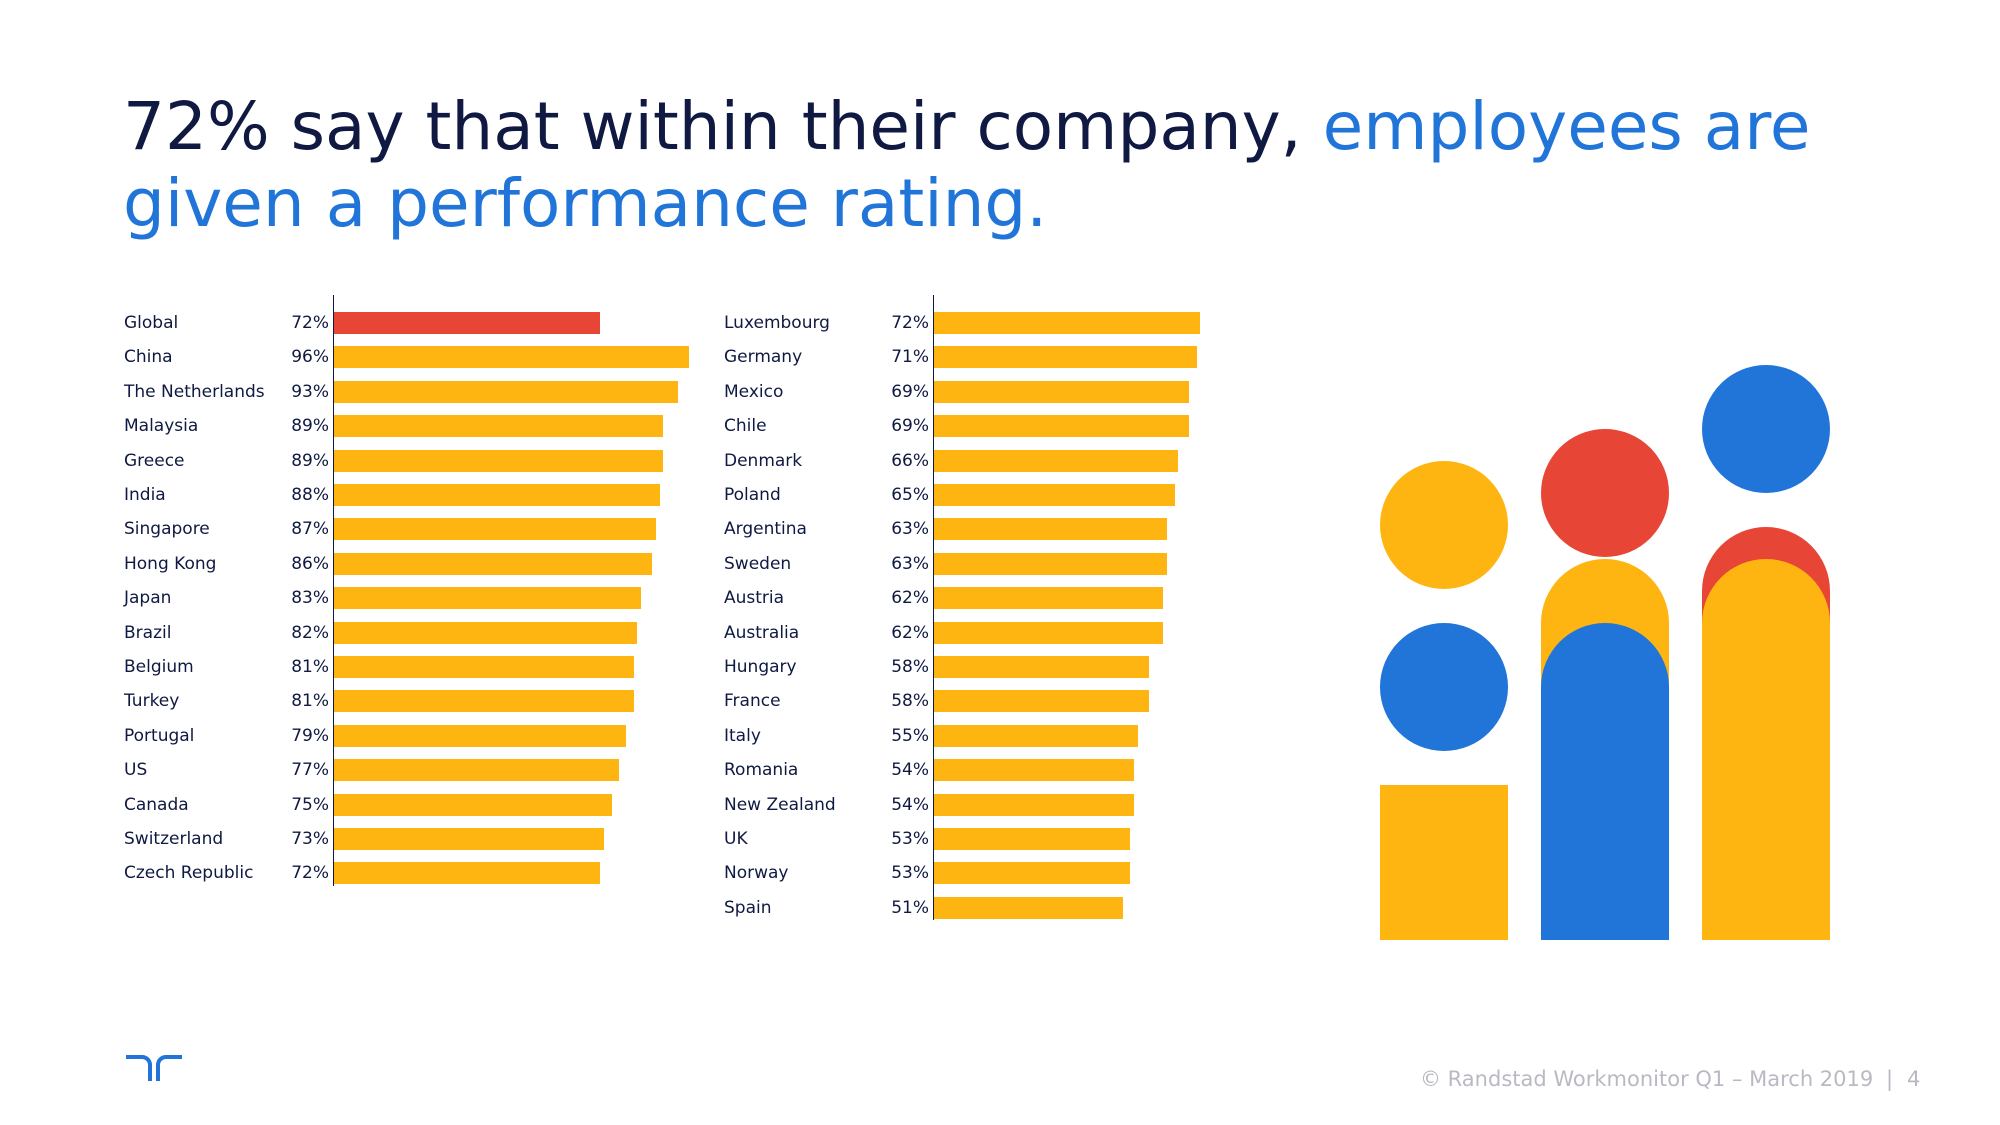 This screenshot has height=1125, width=2000. Describe the element at coordinates (780, 804) in the screenshot. I see `category-label: New Zealand` at that location.